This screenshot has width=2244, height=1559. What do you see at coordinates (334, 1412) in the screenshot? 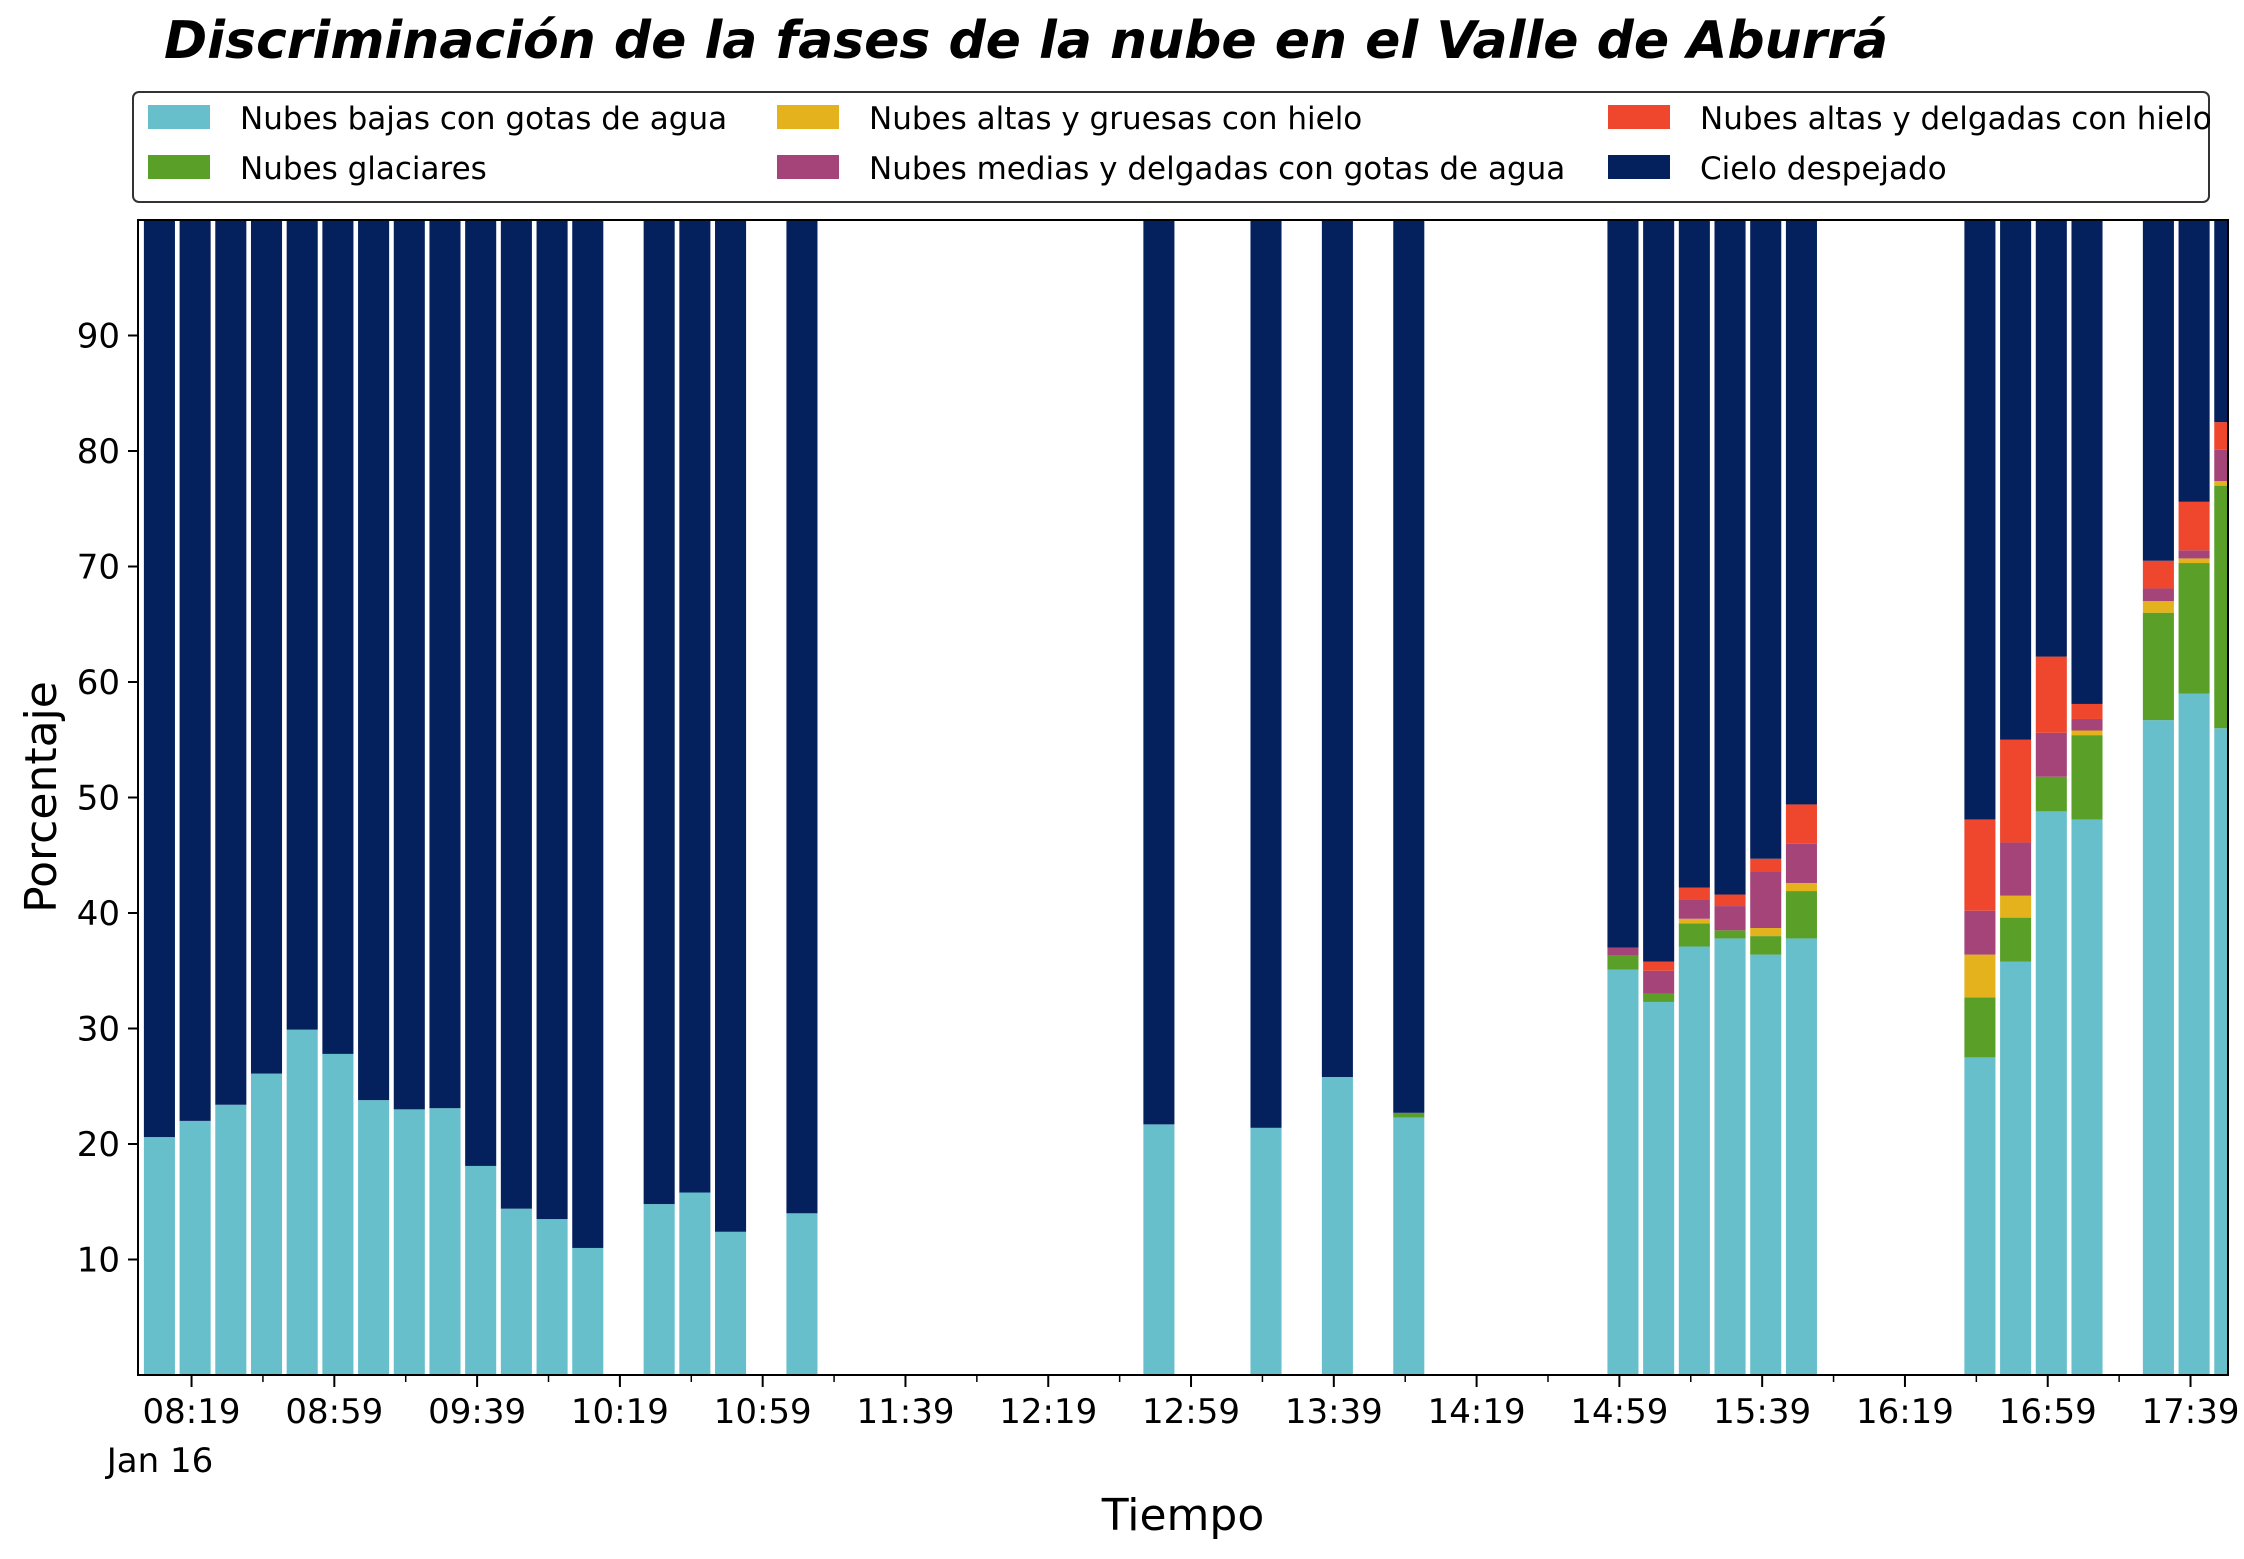
I see `x-tick-label: 08:59` at bounding box center [334, 1412].